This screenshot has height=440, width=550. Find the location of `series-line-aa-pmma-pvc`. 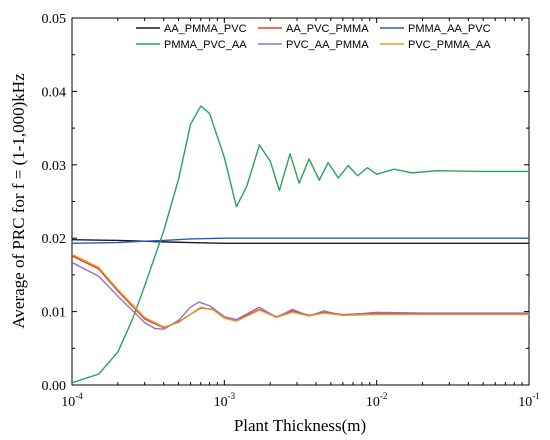

series-line-aa-pmma-pvc is located at coordinates (300, 241).